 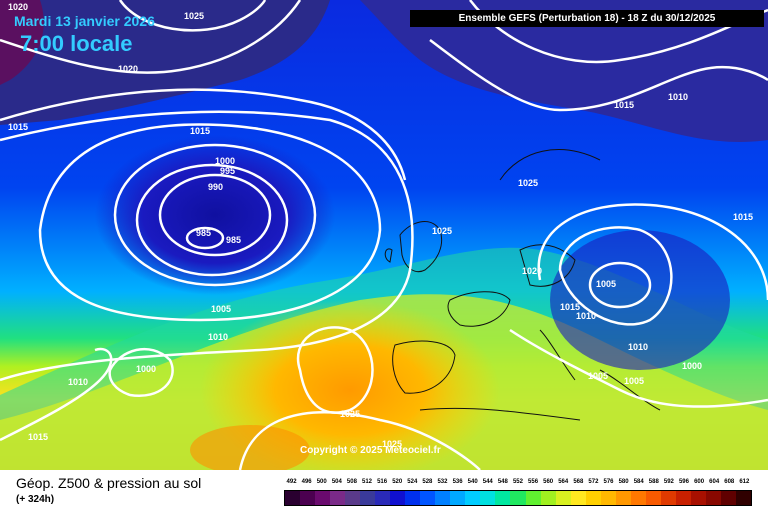 What do you see at coordinates (598, 75) in the screenshot?
I see `isobar-1010-east` at bounding box center [598, 75].